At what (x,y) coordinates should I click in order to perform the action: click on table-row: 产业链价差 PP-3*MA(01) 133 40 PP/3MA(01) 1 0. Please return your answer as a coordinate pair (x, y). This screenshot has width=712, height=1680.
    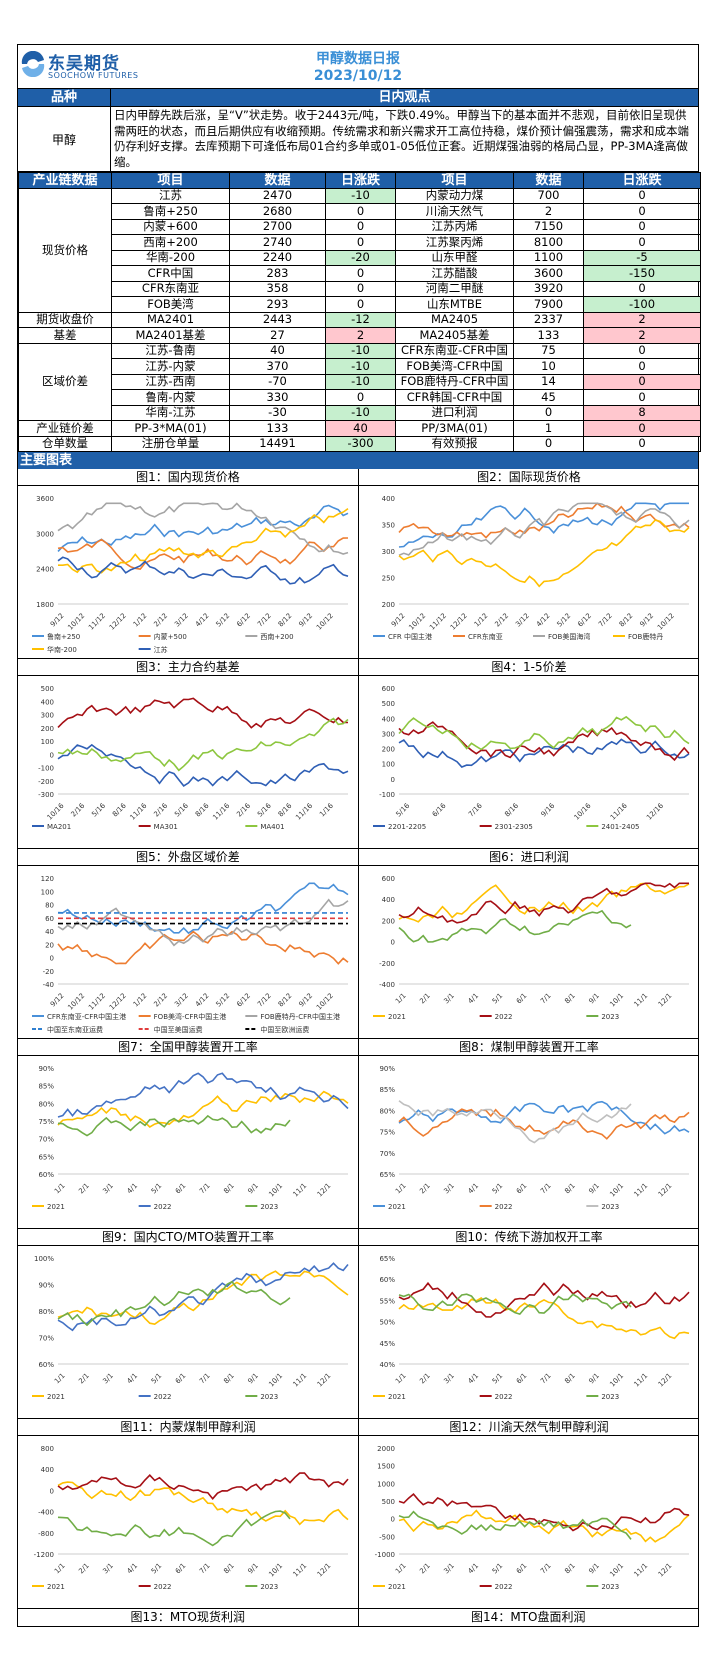
    Looking at the image, I should click on (359, 428).